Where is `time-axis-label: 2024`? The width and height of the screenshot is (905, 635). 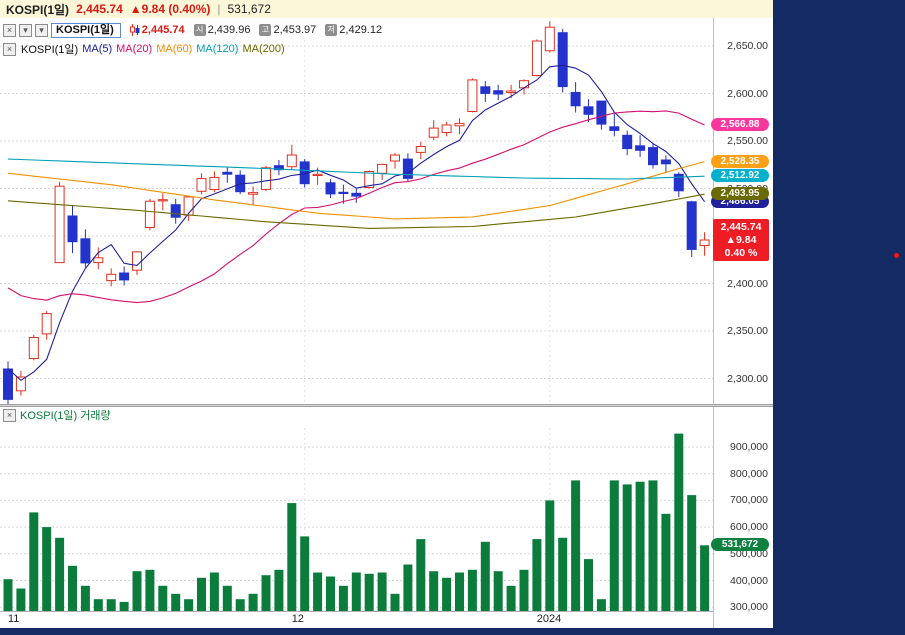 time-axis-label: 2024 is located at coordinates (549, 619).